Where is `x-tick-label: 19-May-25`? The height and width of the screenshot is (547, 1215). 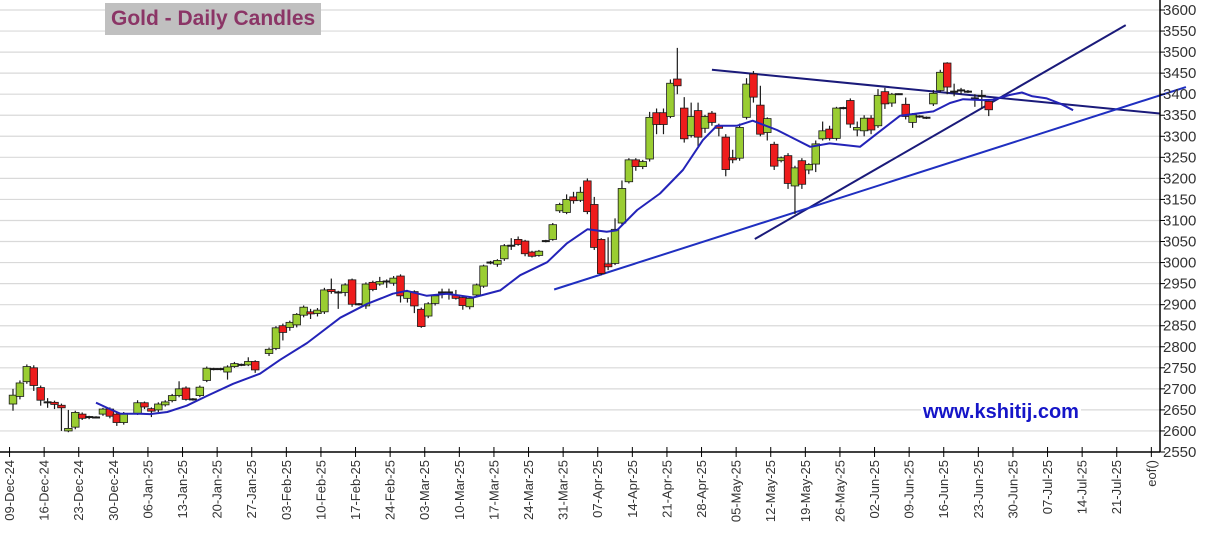
x-tick-label: 19-May-25 is located at coordinates (805, 491).